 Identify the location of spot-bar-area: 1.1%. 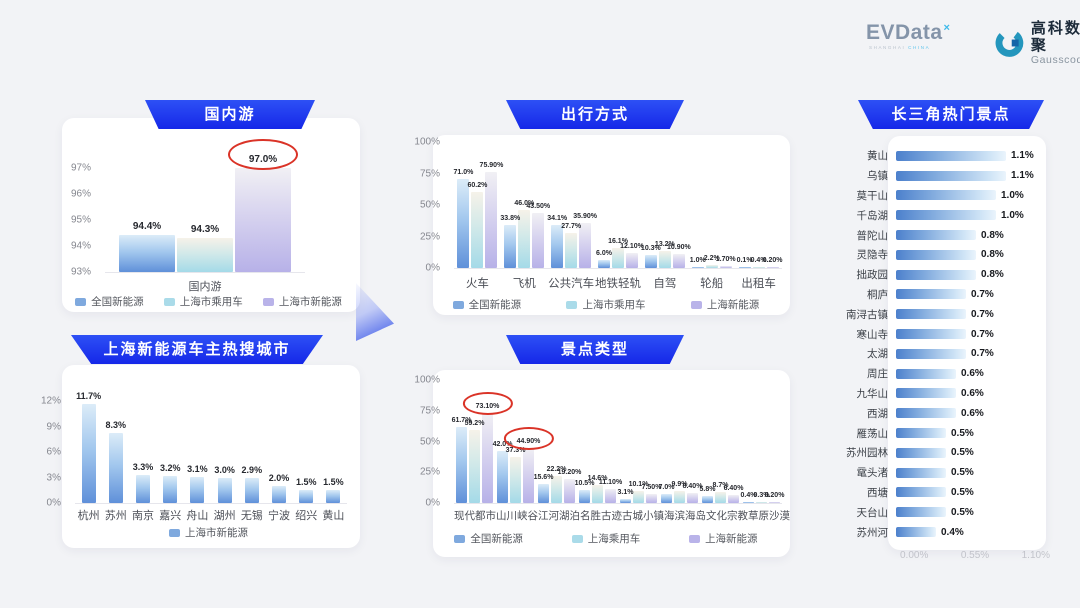
(971, 155).